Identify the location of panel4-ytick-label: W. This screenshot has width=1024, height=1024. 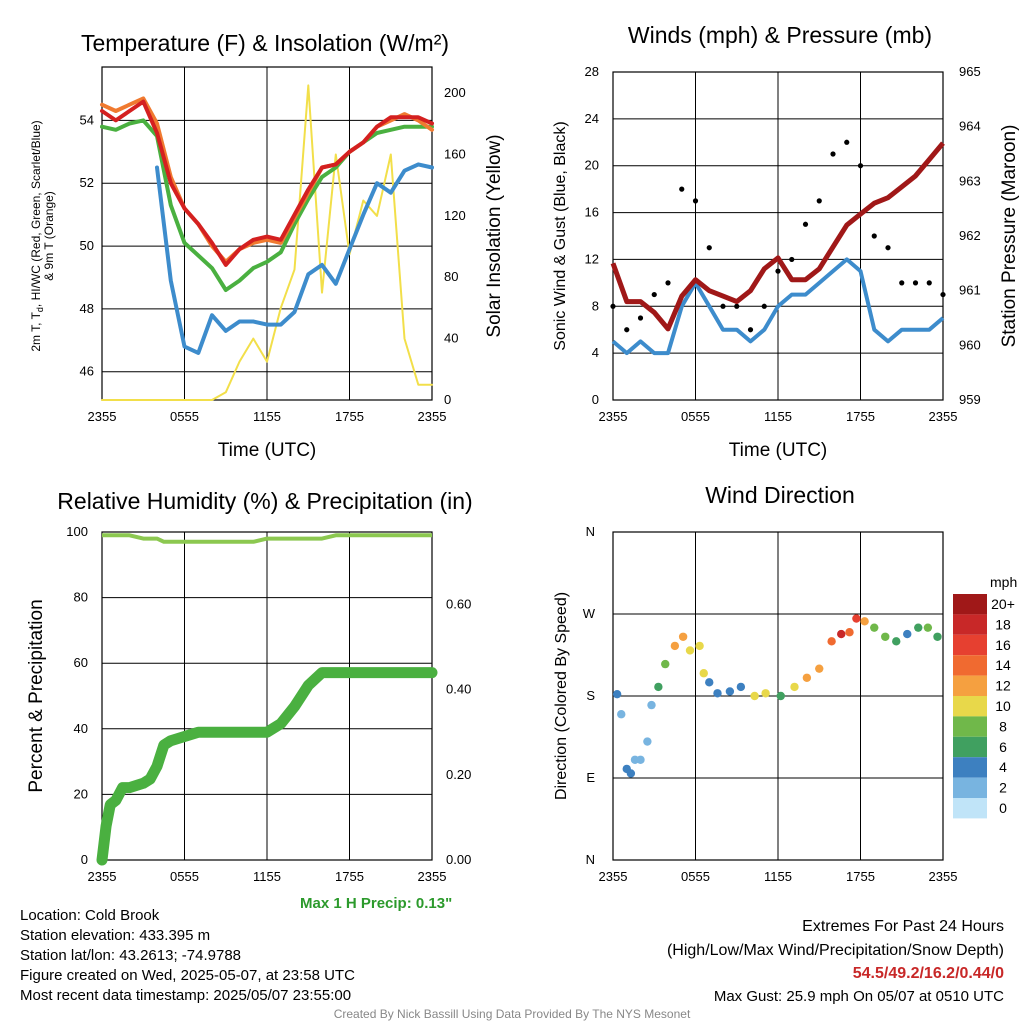
(589, 613).